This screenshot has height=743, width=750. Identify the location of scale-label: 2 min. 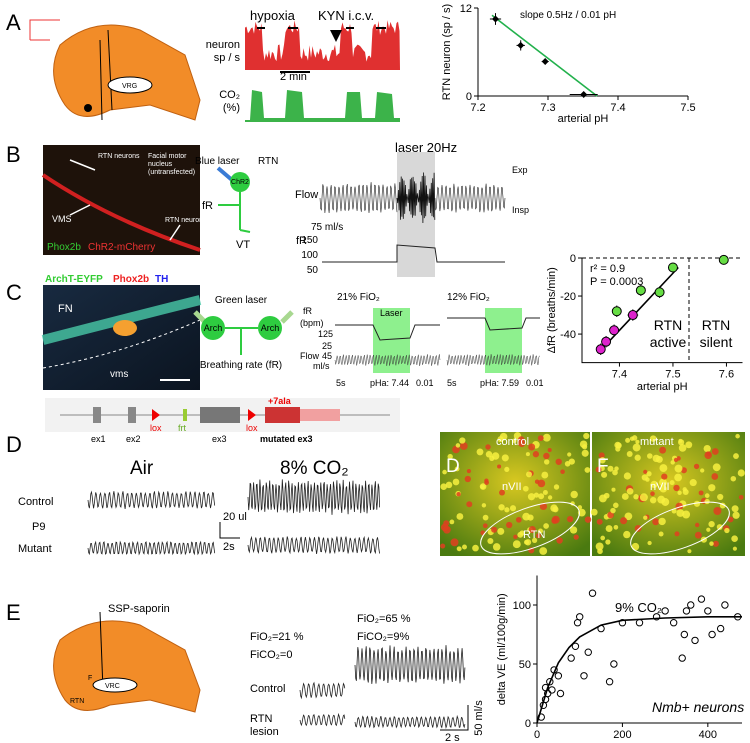
(293, 77).